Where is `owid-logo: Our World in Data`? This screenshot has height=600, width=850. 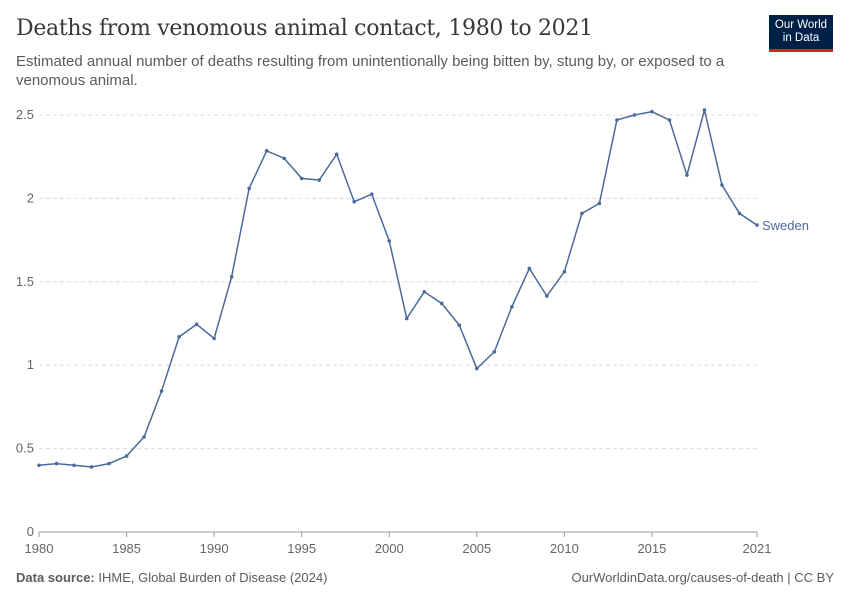 owid-logo: Our World in Data is located at coordinates (801, 33).